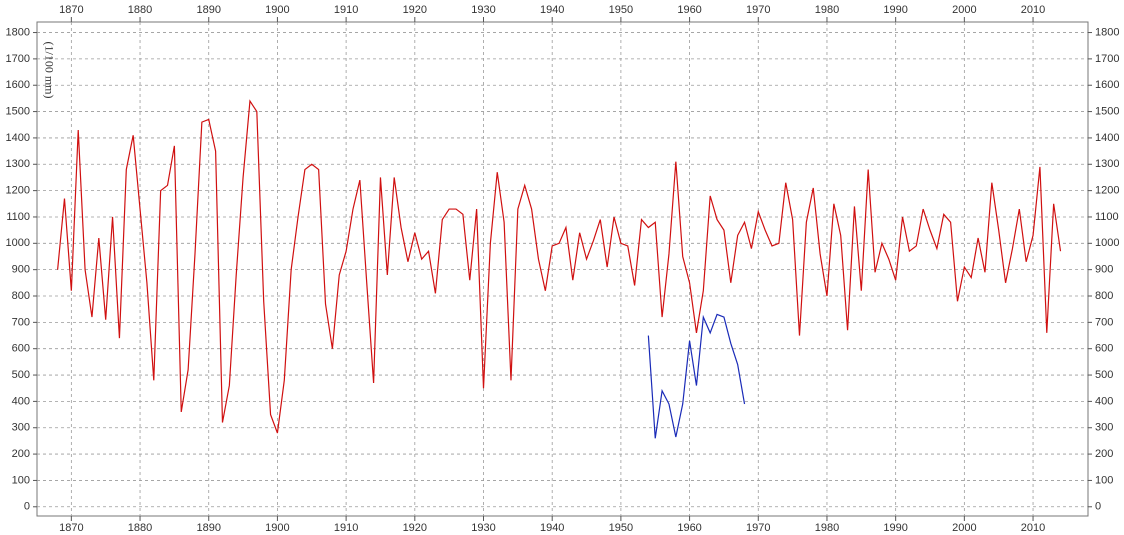 The image size is (1124, 535). What do you see at coordinates (1104, 401) in the screenshot?
I see `y2-tick-label: 400` at bounding box center [1104, 401].